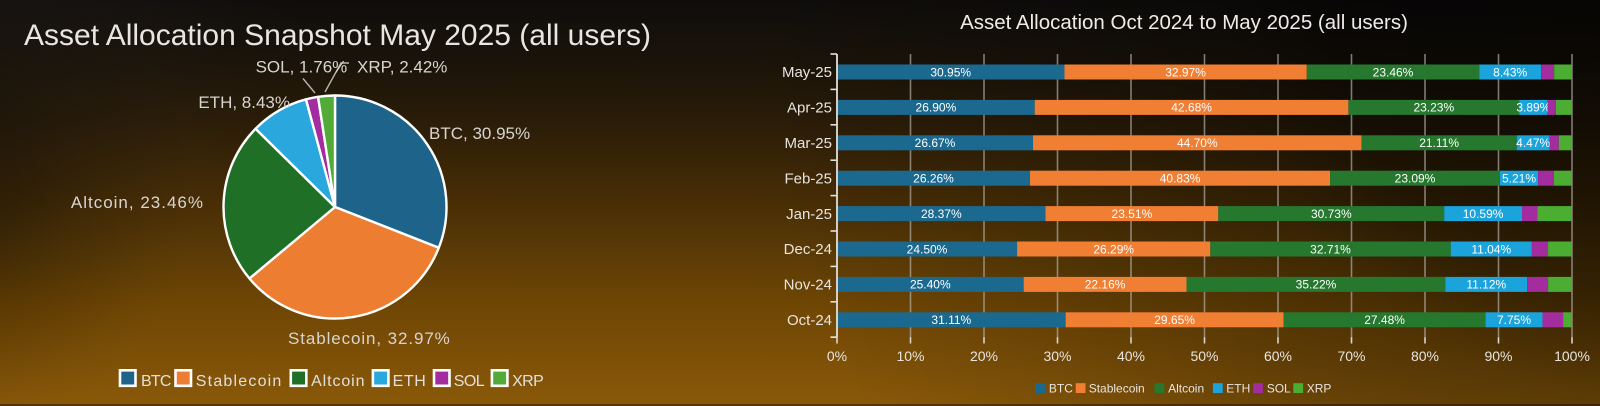 The height and width of the screenshot is (406, 1600). I want to click on svg-text: 32.97%, so click(1185, 72).